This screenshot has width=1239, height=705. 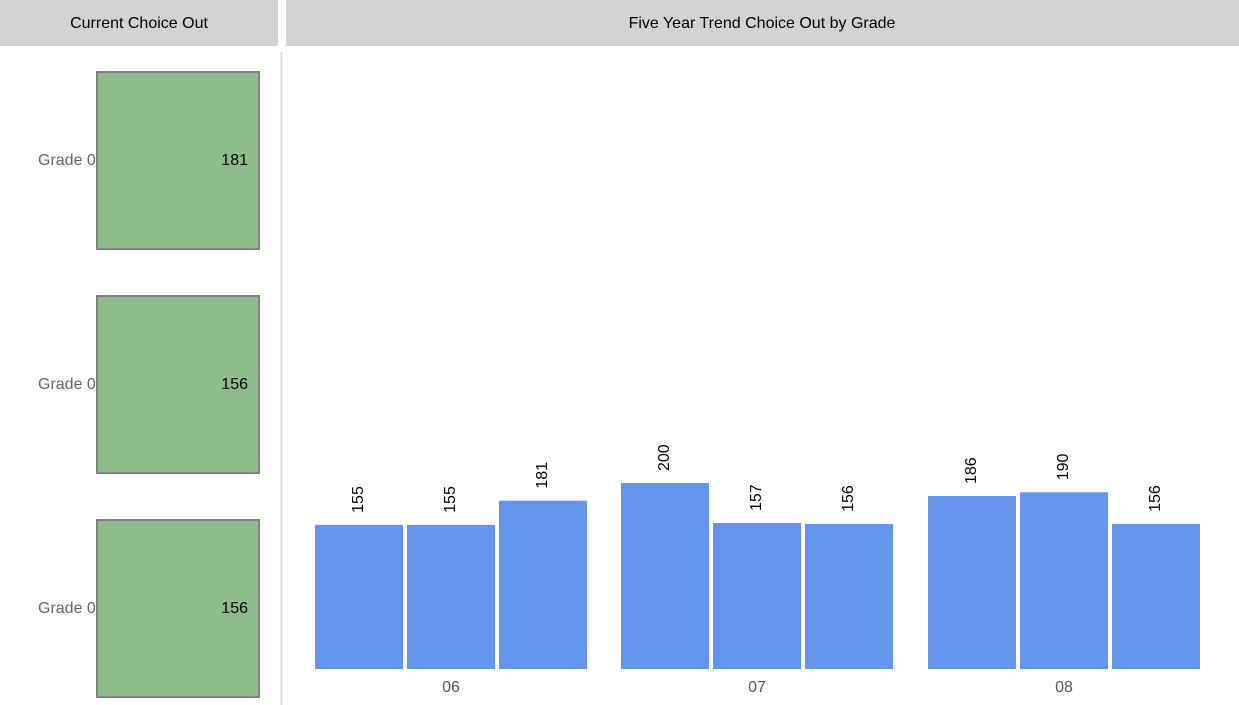 I want to click on chart-title: Five Year Trend Choice Out by Grade, so click(x=762, y=23).